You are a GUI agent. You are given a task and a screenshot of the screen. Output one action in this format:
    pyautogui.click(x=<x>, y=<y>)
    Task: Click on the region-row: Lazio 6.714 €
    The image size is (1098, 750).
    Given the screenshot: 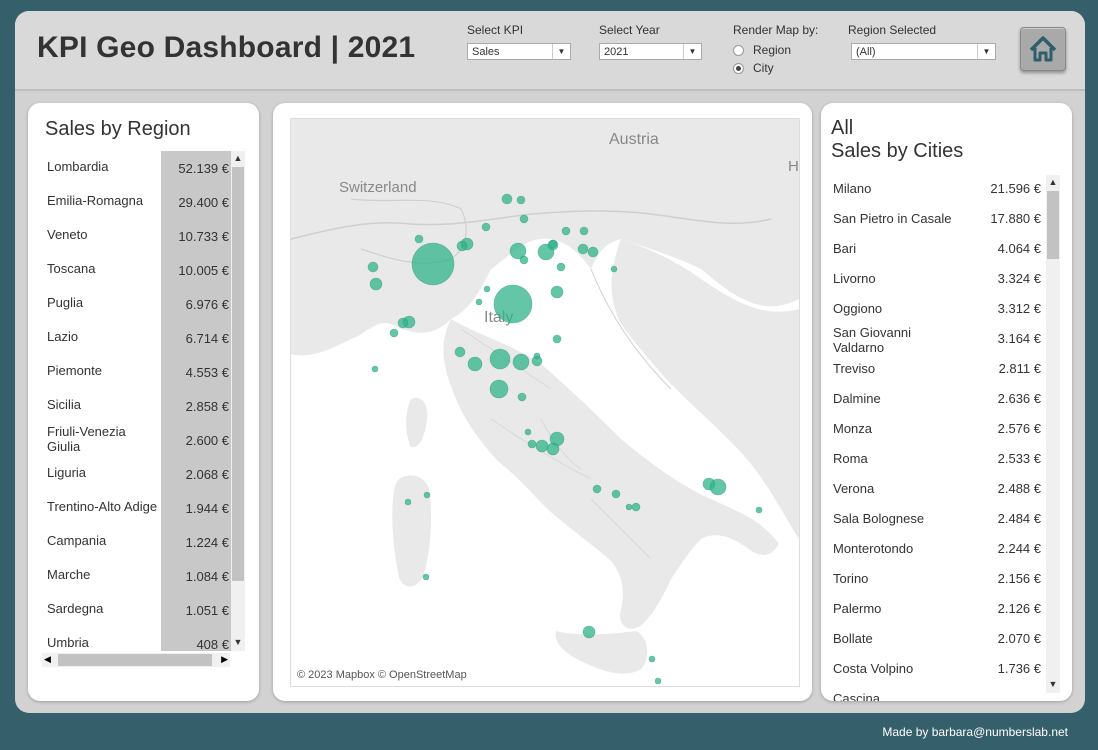 What is the action you would take?
    pyautogui.click(x=143, y=345)
    